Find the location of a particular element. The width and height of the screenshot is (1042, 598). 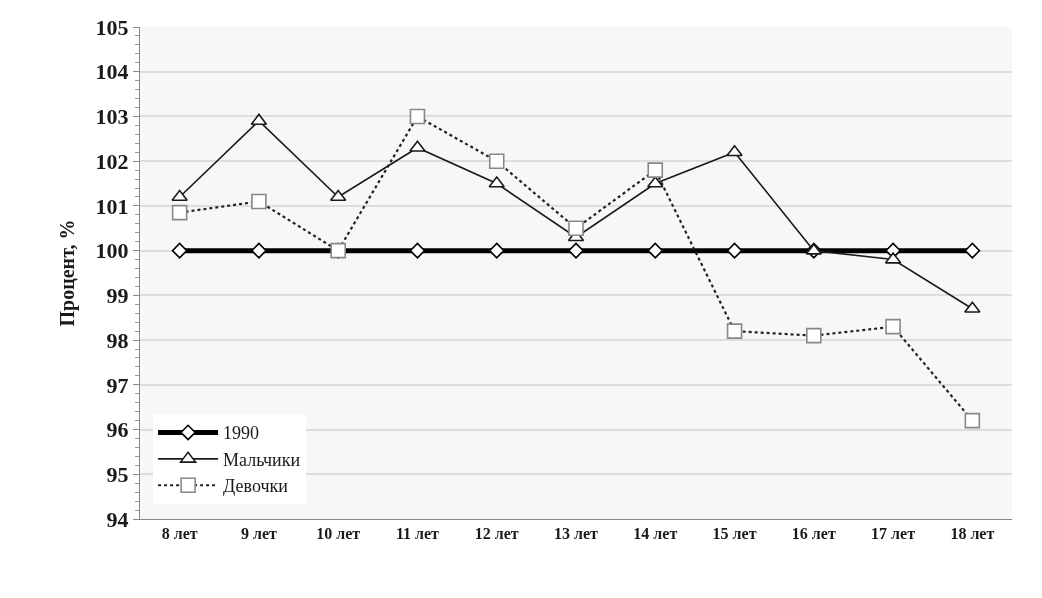

legend-label: Мальчики is located at coordinates (262, 459).